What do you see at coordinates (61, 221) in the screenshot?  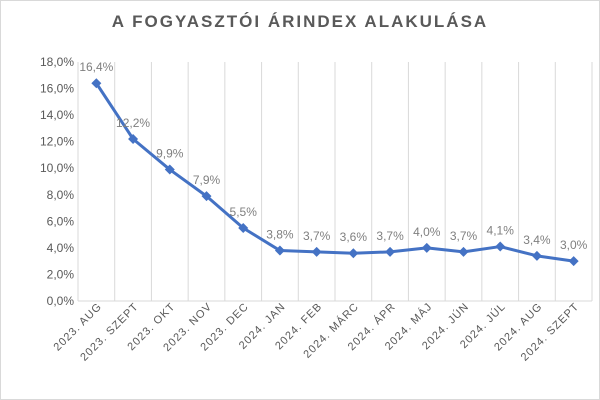 I see `y-tick-label: 6,0%` at bounding box center [61, 221].